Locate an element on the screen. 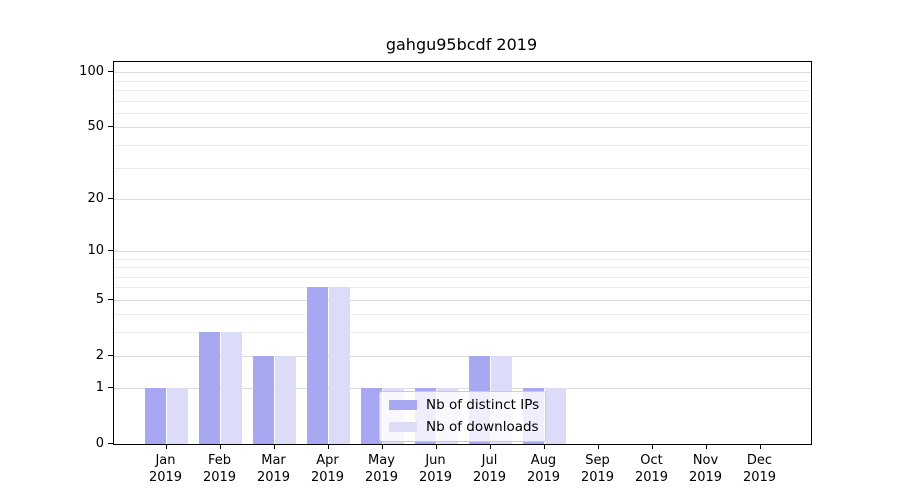 Image resolution: width=900 pixels, height=500 pixels. xtick-label-dec: Dec 2019 is located at coordinates (759, 469).